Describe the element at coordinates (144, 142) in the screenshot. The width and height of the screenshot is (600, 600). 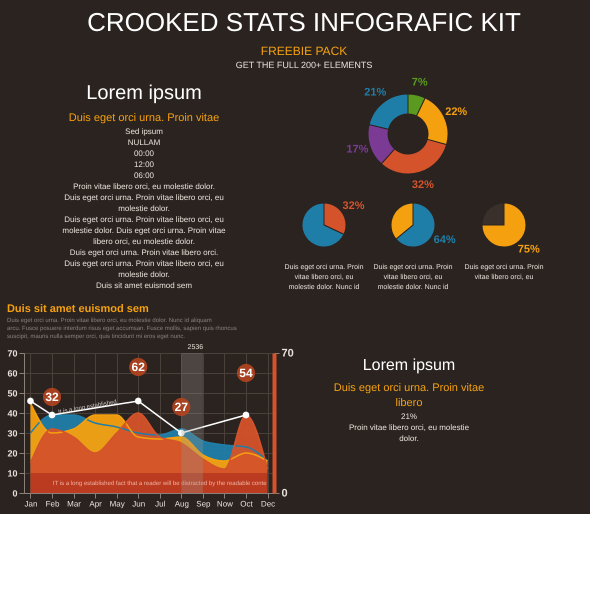
I see `text: NULLAM` at that location.